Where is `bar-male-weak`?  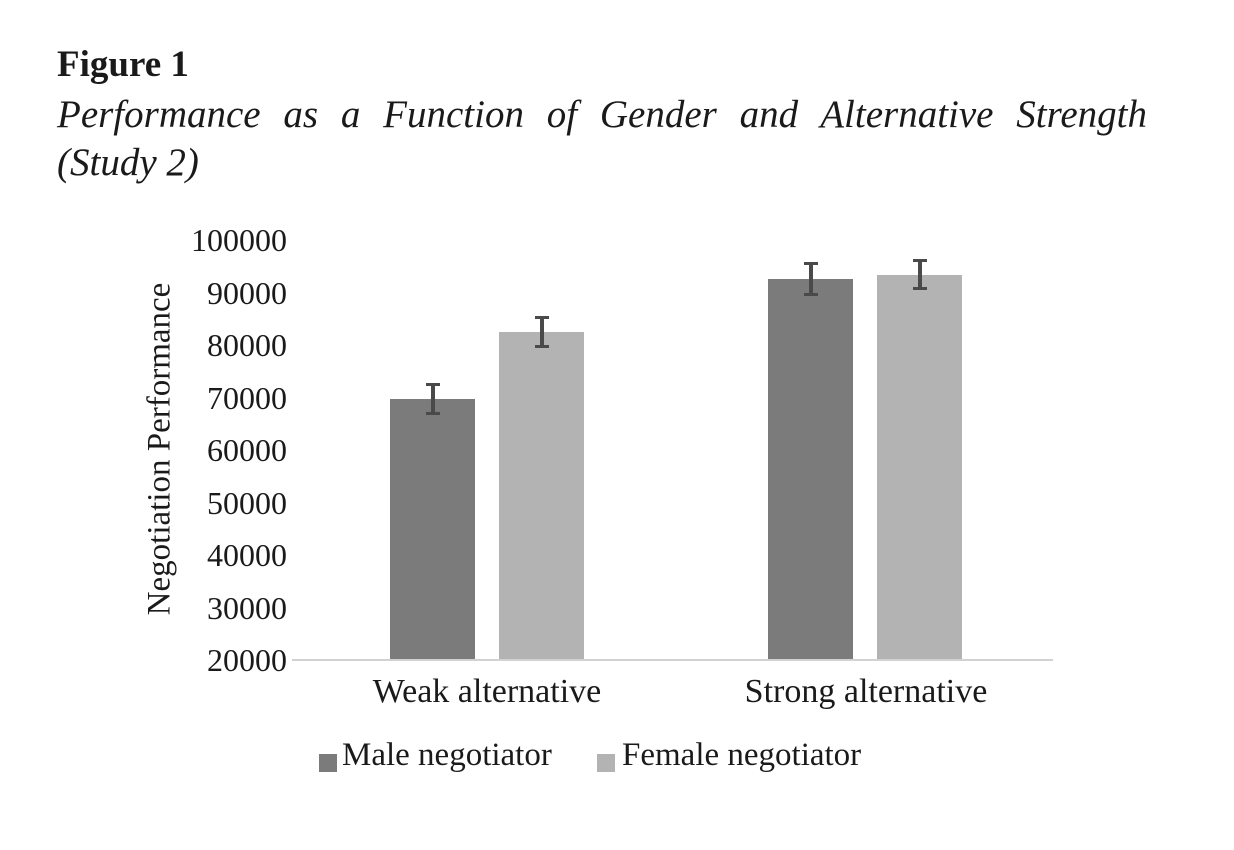 bar-male-weak is located at coordinates (432, 529).